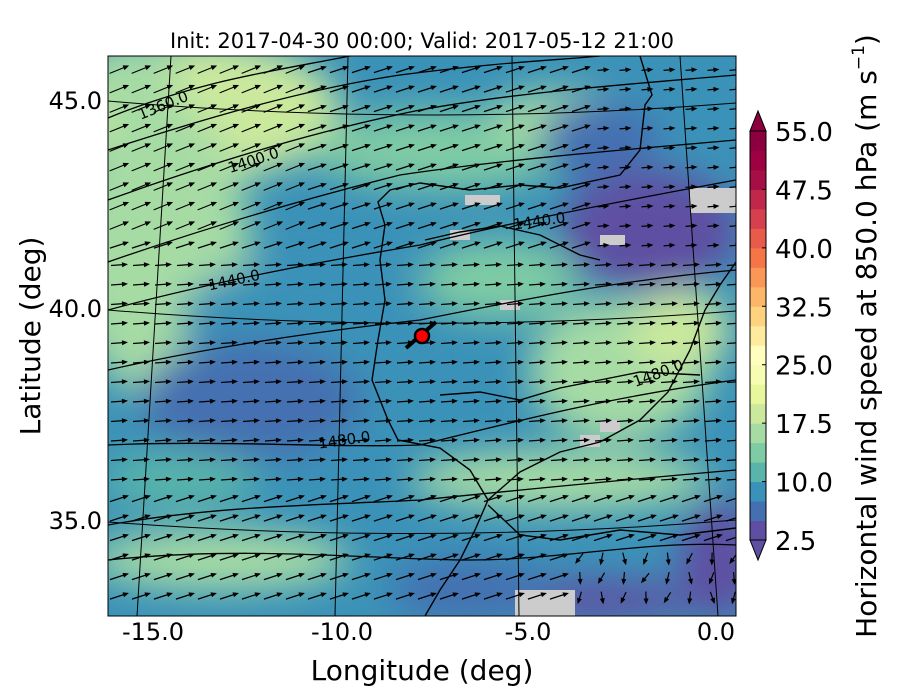  I want to click on colorbar-extend-max, so click(758, 120).